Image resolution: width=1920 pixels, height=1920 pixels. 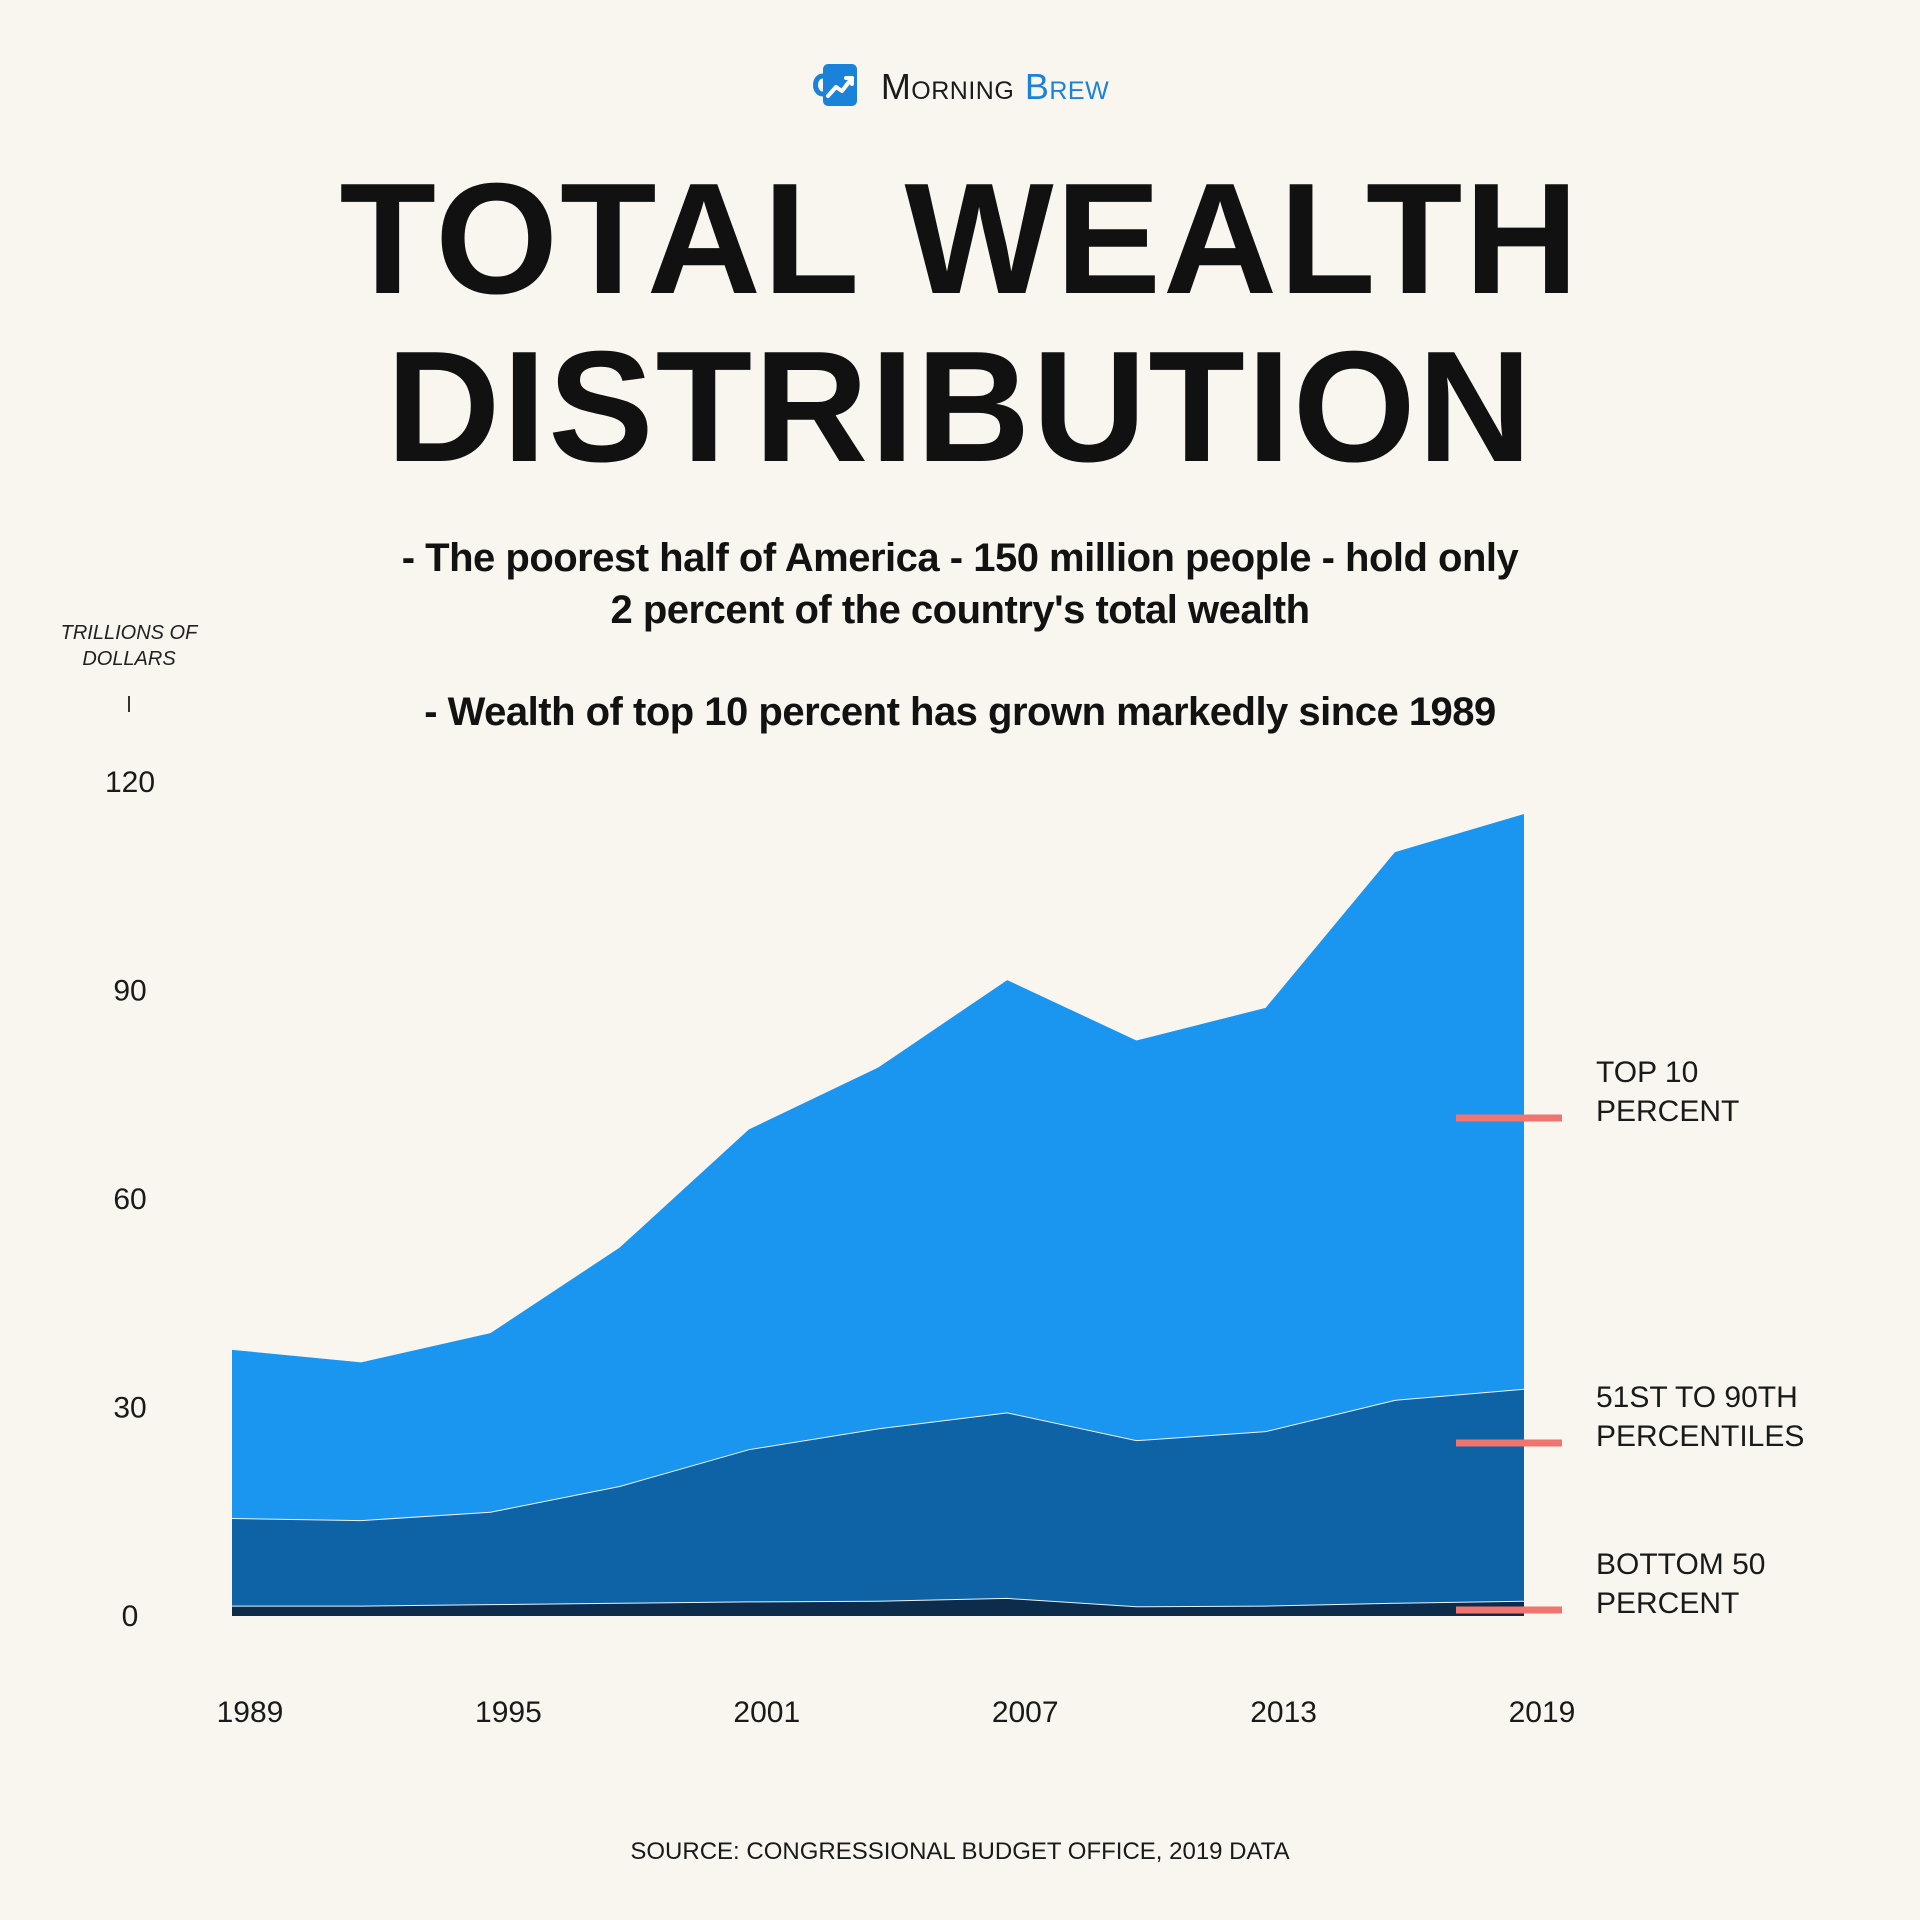 I want to click on y-axis-label-tick, so click(x=129, y=704).